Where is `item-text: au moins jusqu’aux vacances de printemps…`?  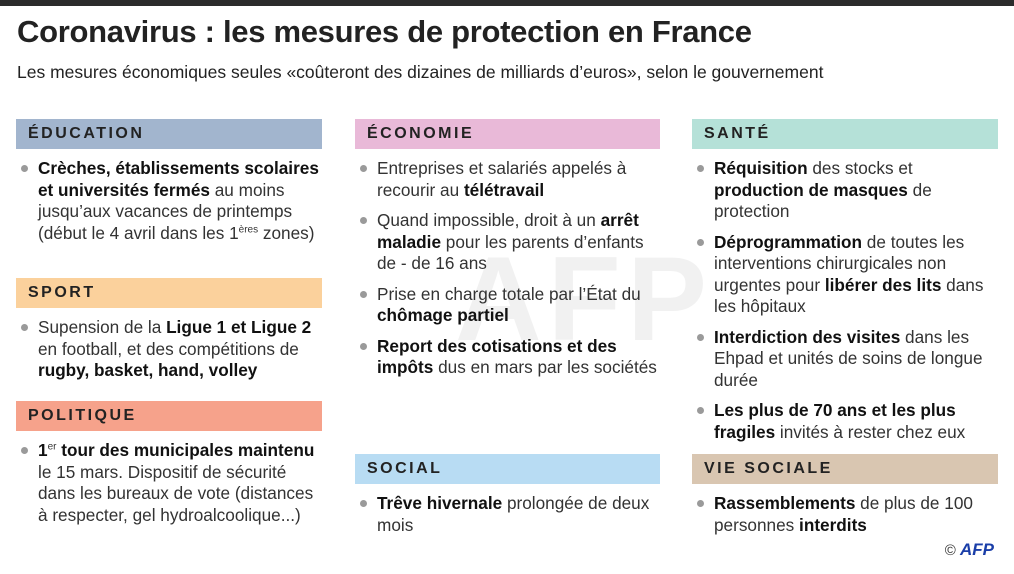
item-text: au moins jusqu’aux vacances de printemps… is located at coordinates (165, 211).